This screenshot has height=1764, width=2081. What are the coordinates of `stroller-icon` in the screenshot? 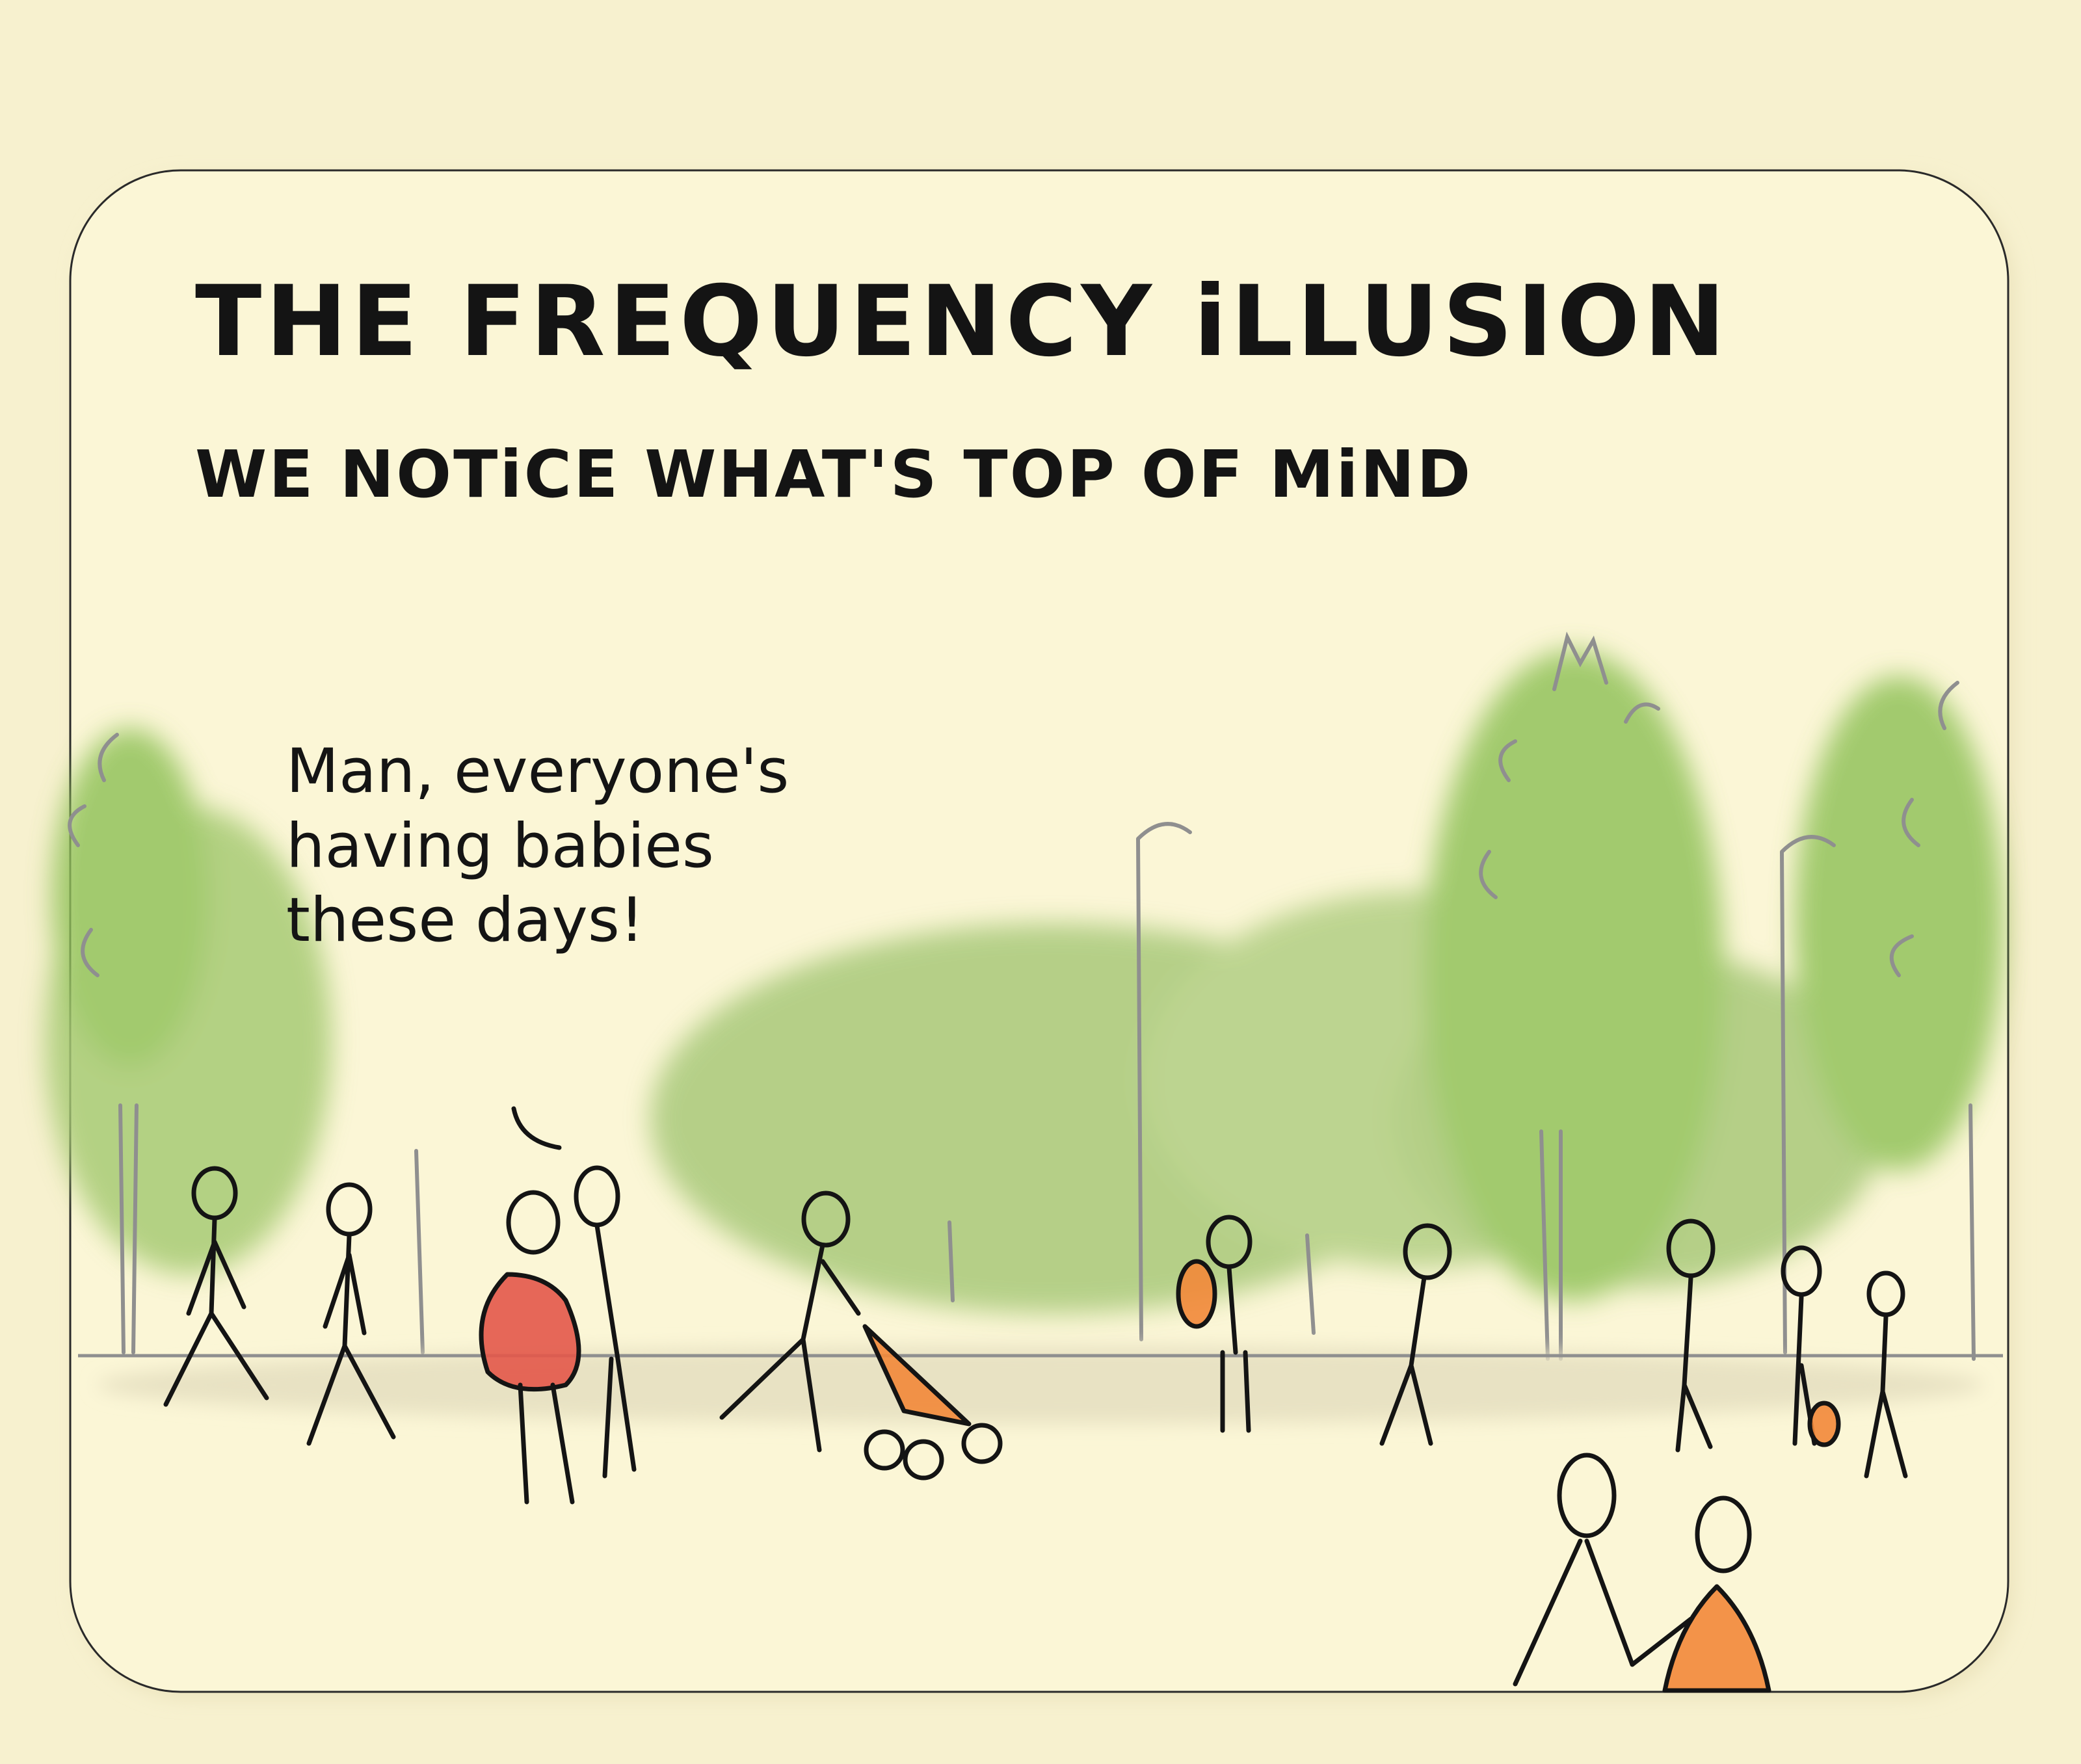 It's located at (932, 1402).